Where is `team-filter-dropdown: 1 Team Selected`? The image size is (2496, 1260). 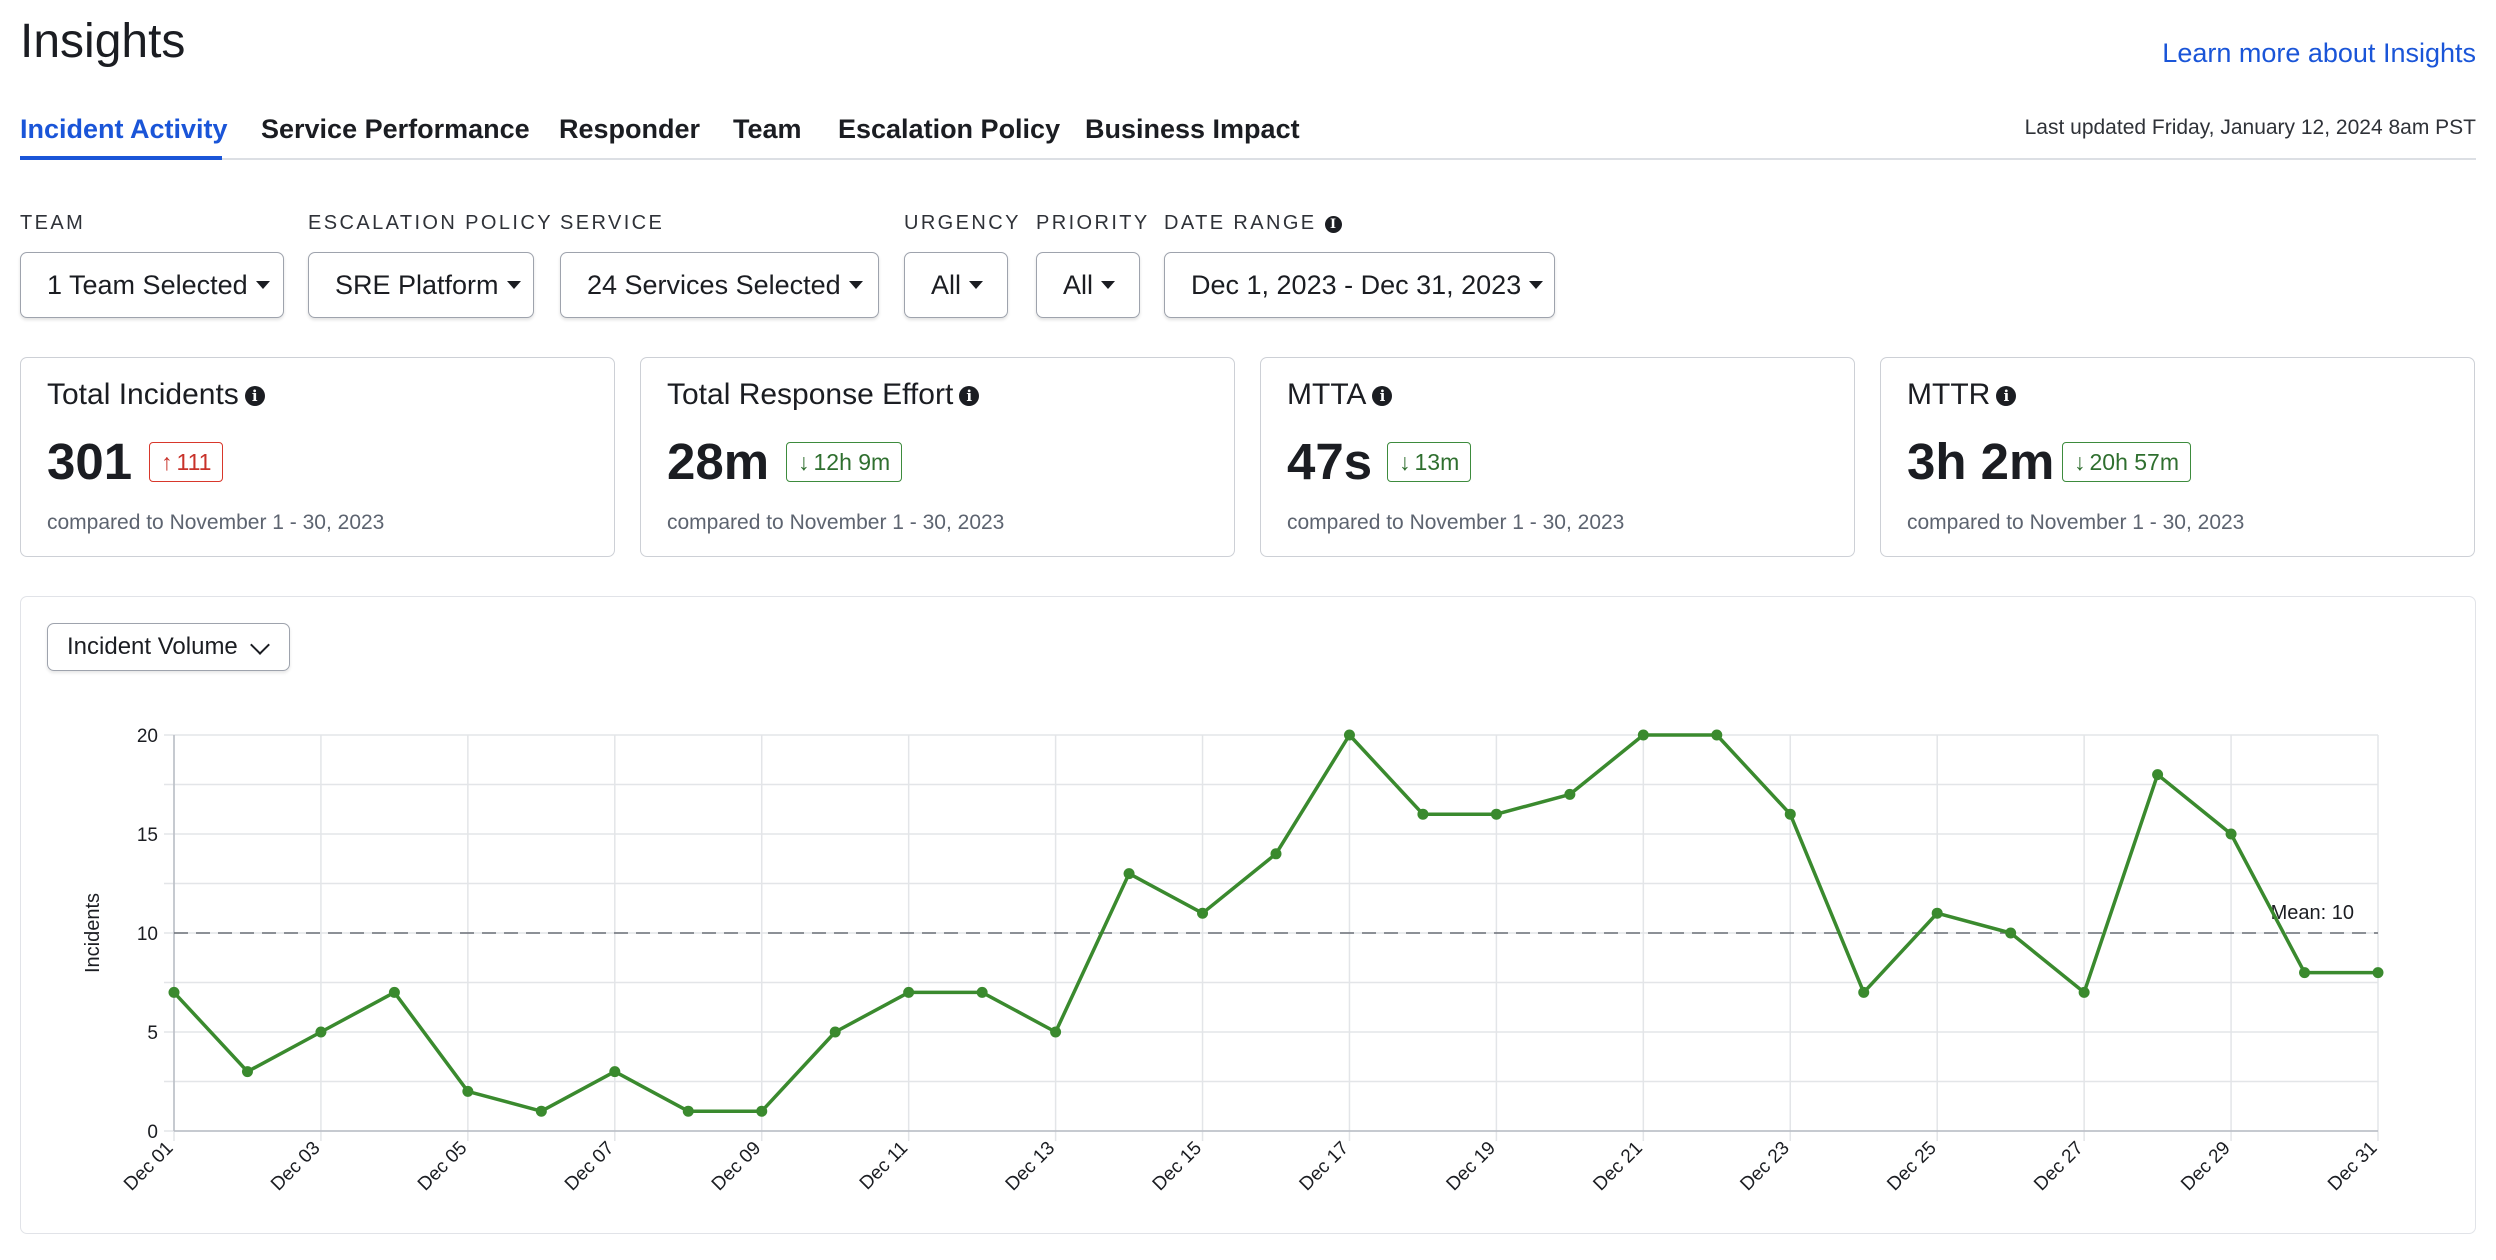 team-filter-dropdown: 1 Team Selected is located at coordinates (152, 285).